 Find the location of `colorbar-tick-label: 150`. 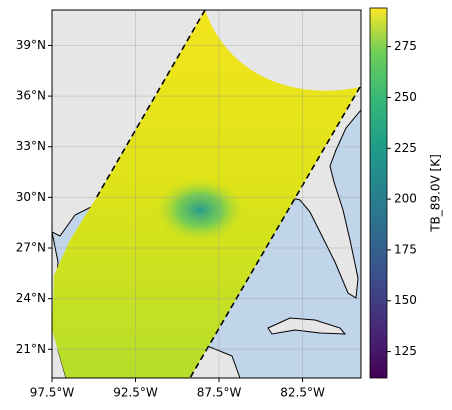

colorbar-tick-label: 150 is located at coordinates (405, 300).